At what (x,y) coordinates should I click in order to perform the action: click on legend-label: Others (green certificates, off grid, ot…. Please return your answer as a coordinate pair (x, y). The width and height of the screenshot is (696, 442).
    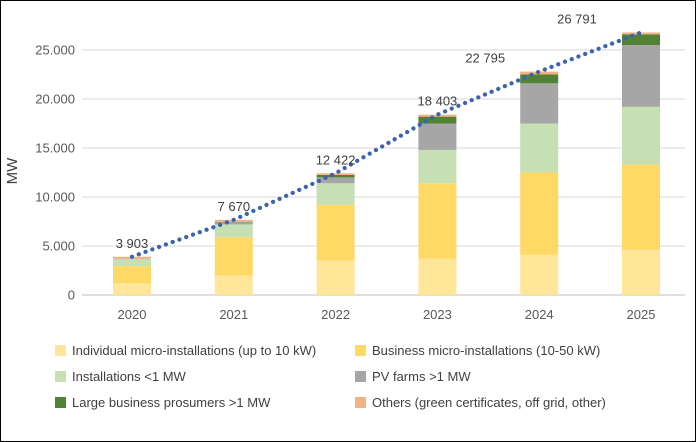
    Looking at the image, I should click on (489, 402).